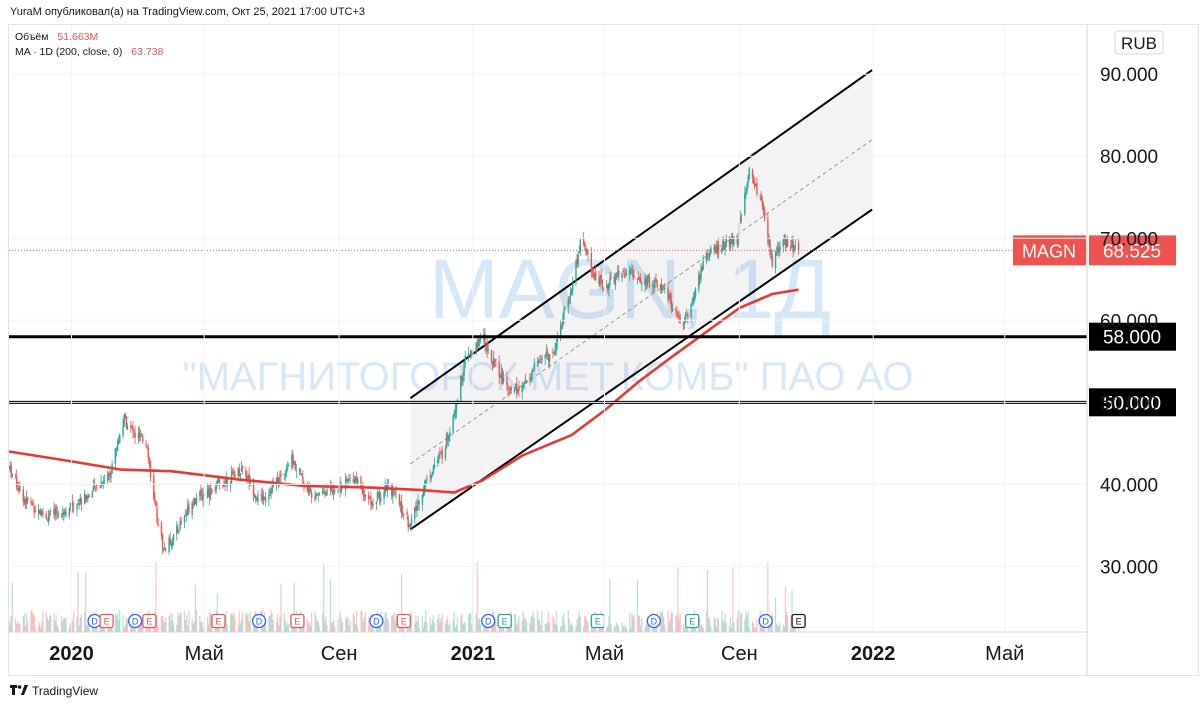 The width and height of the screenshot is (1200, 708). I want to click on dividend-icon, so click(653, 621).